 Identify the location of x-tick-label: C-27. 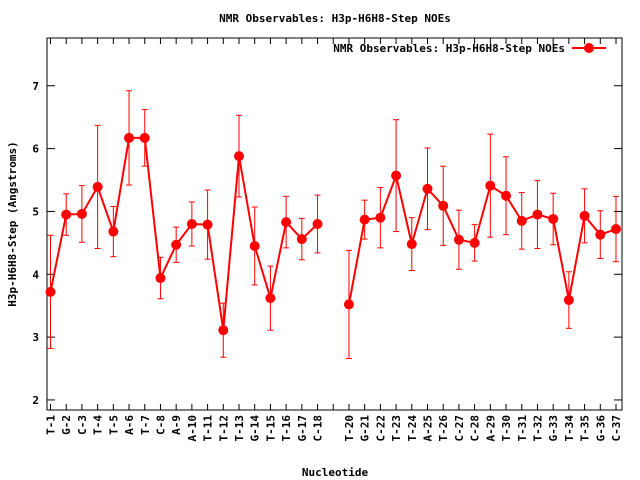
(459, 428).